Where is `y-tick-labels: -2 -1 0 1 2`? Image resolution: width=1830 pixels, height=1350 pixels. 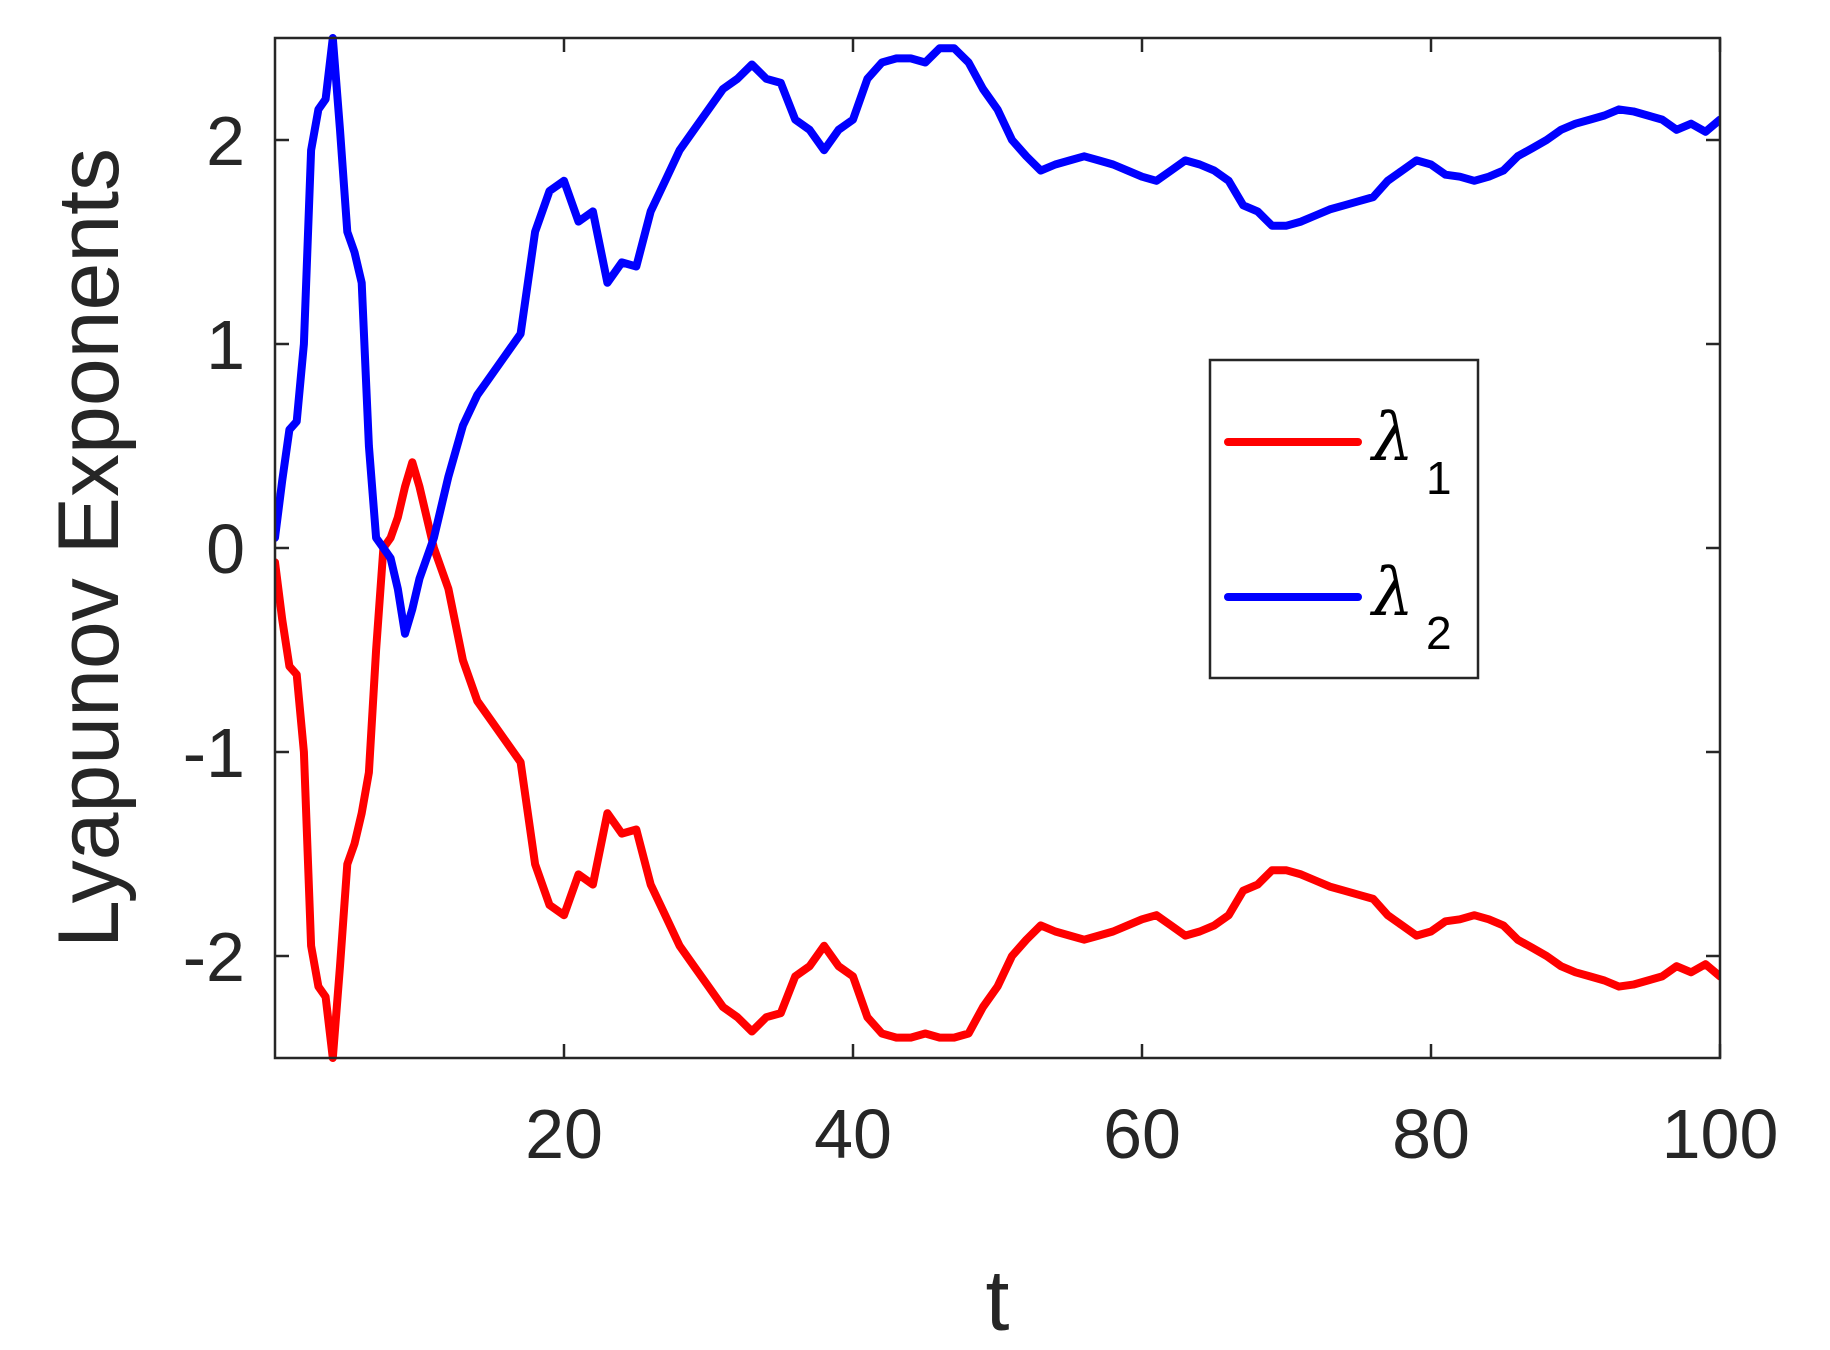 y-tick-labels: -2 -1 0 1 2 is located at coordinates (214, 549).